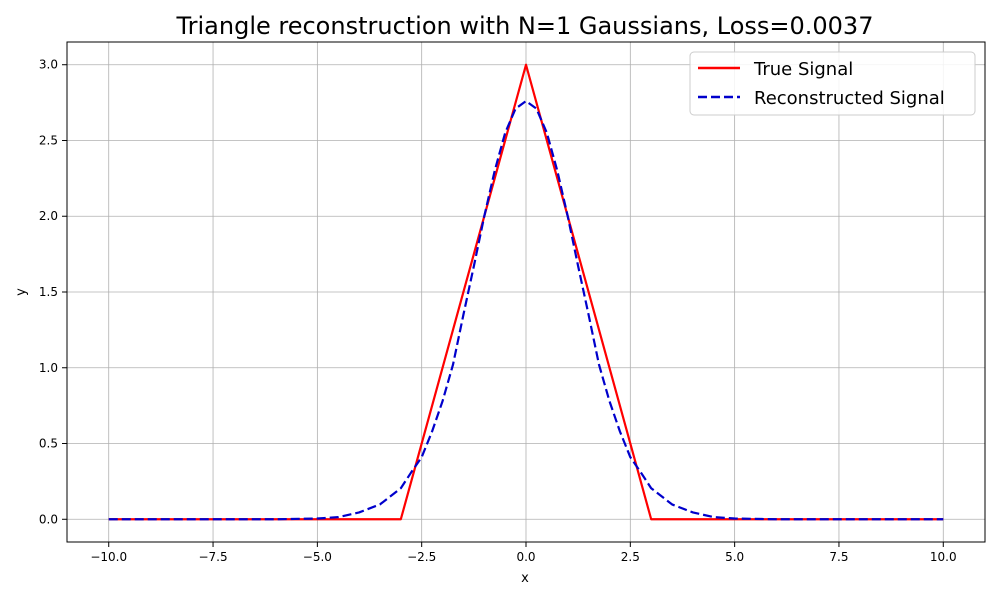  I want to click on y-tick-label: 1.0, so click(48, 368).